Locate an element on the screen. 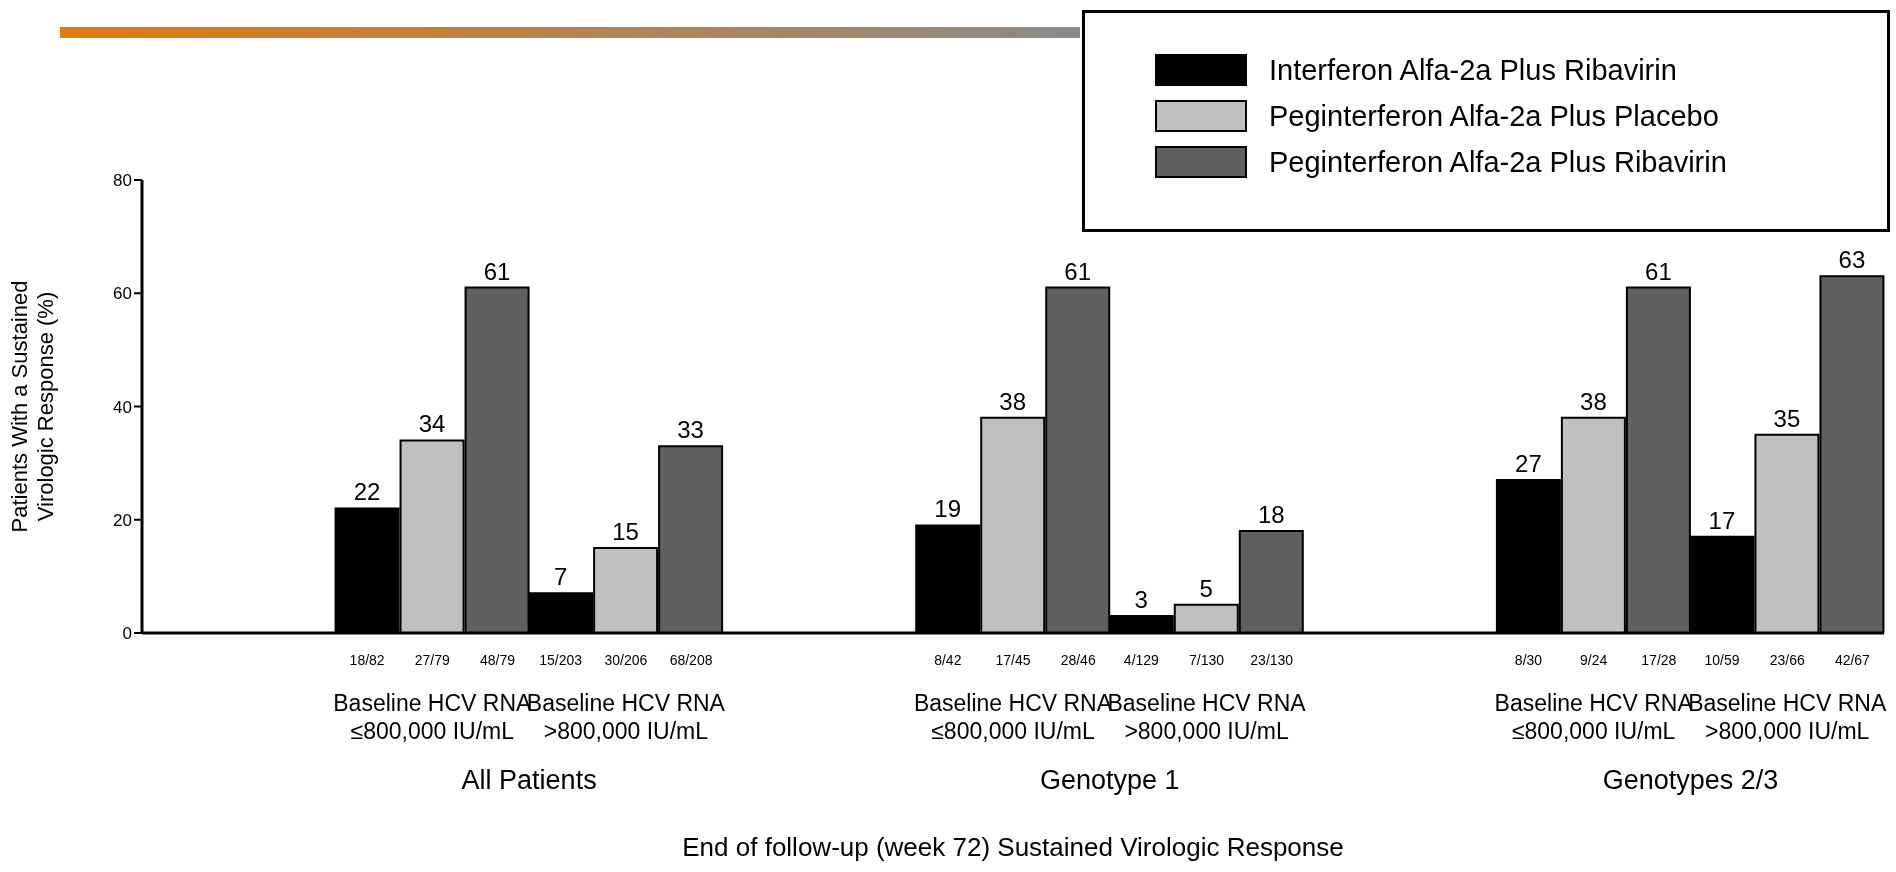  y-tick-label: 20 is located at coordinates (122, 520).